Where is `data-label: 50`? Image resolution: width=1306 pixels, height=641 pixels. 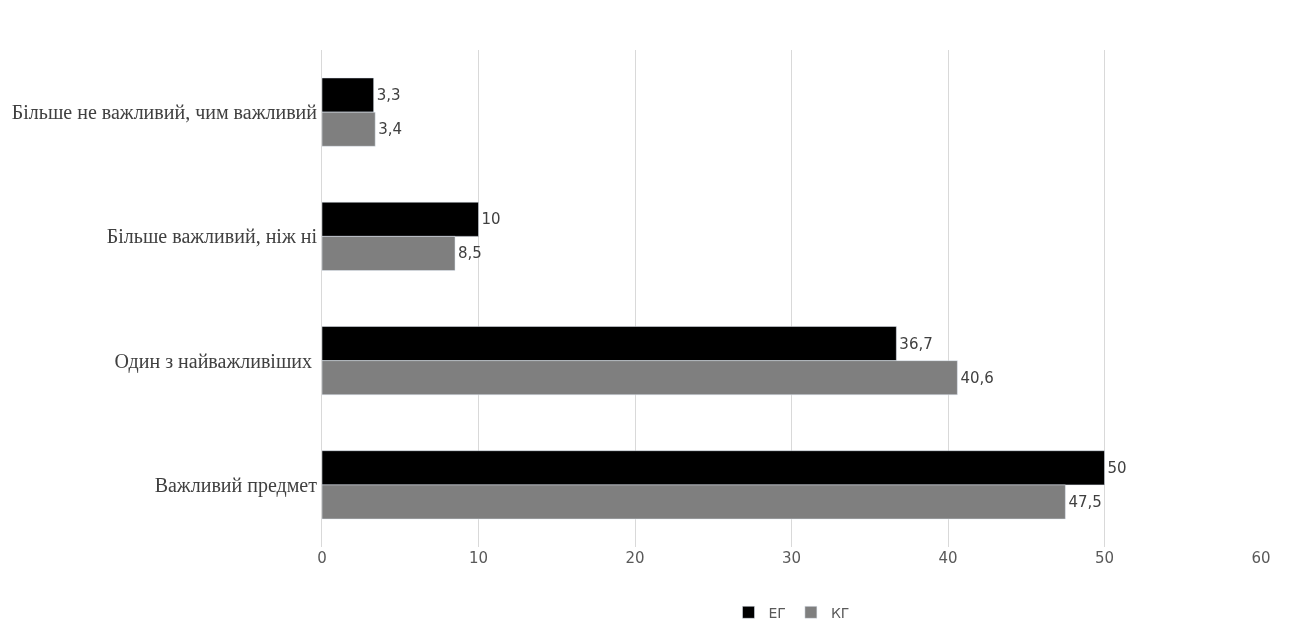 data-label: 50 is located at coordinates (1117, 467).